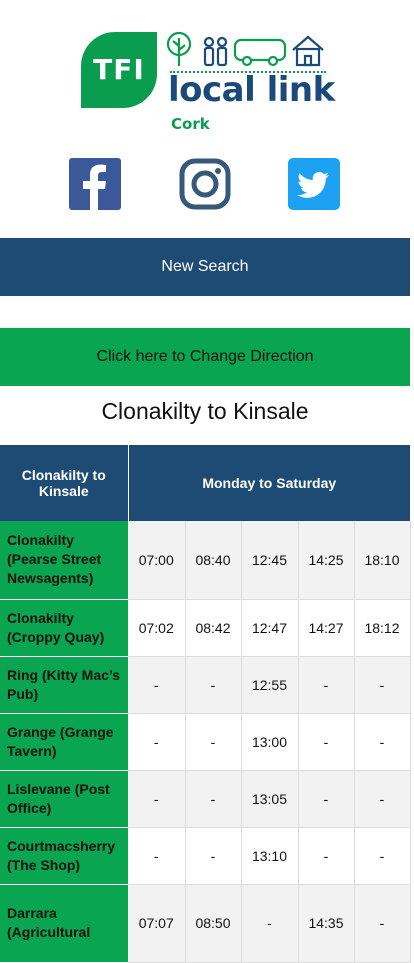 This screenshot has width=414, height=963. Describe the element at coordinates (270, 856) in the screenshot. I see `departure-time: 13:10` at that location.